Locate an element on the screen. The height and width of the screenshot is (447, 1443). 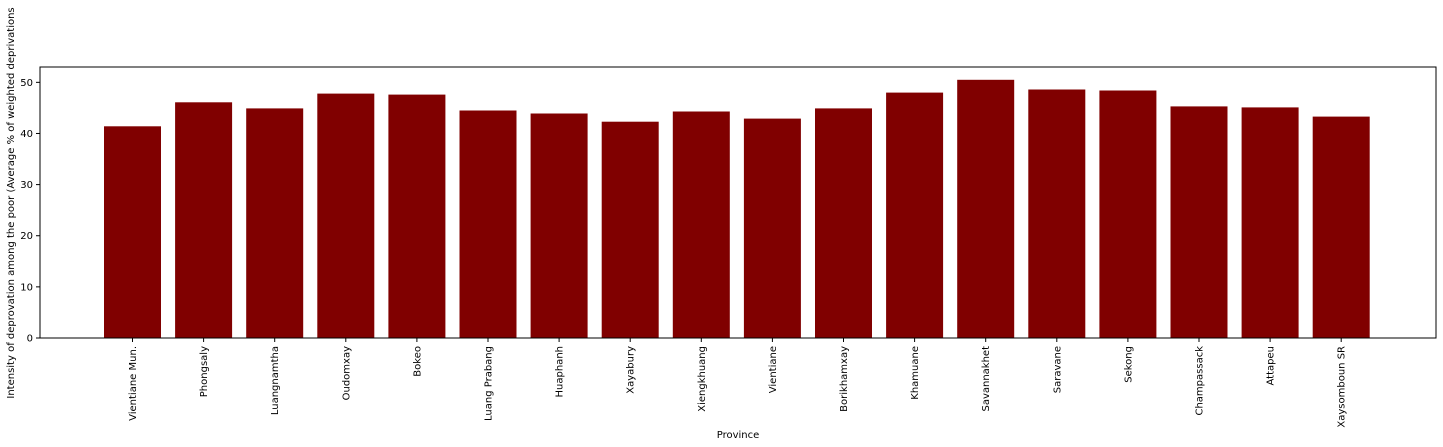
x-tick-label: Savannakhet is located at coordinates (986, 379).